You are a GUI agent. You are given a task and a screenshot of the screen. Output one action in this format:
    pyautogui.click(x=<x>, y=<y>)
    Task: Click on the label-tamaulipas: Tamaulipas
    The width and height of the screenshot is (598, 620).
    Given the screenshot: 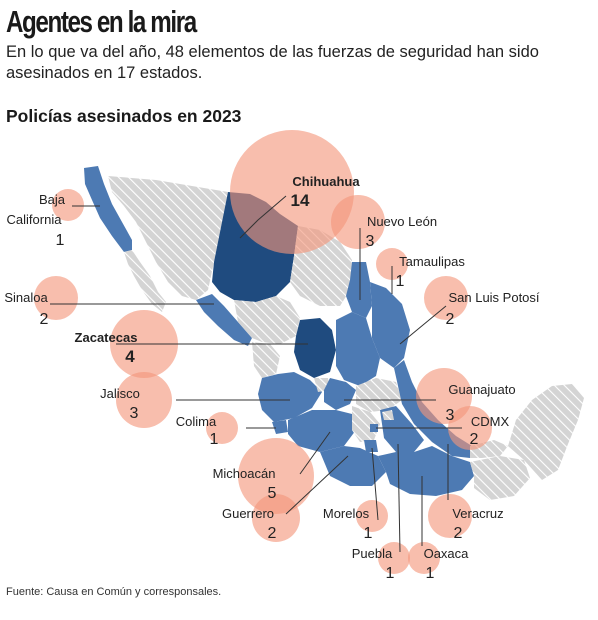 What is the action you would take?
    pyautogui.click(x=432, y=261)
    